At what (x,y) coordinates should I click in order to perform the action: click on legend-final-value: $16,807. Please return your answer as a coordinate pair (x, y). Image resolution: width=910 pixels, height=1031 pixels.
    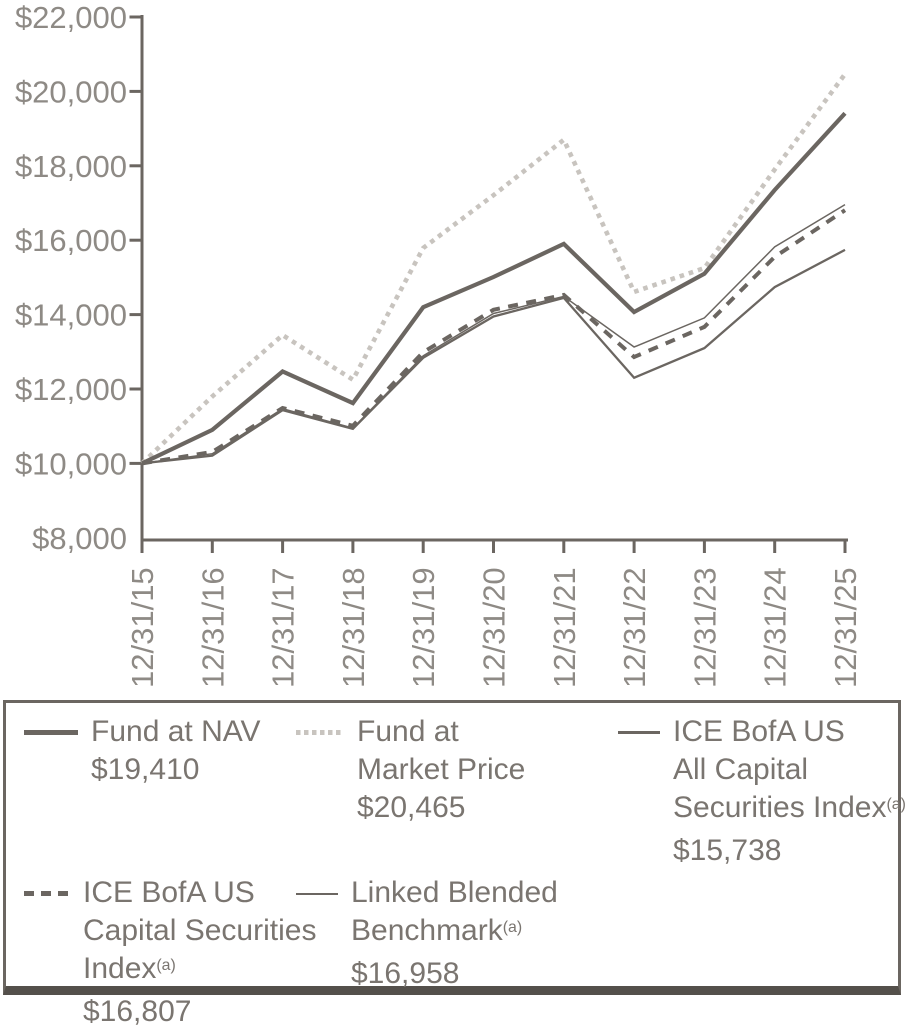
    Looking at the image, I should click on (137, 1011).